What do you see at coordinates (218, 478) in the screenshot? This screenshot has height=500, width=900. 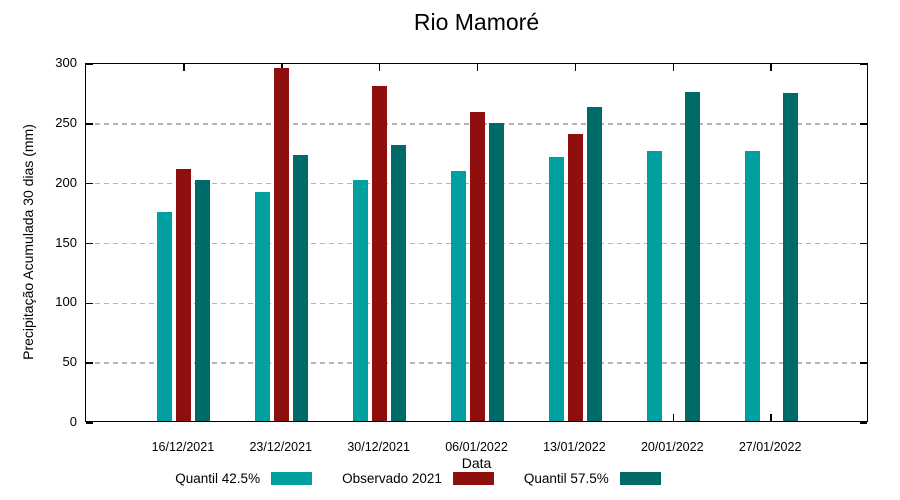 I see `legend-label: Quantil 42.5%` at bounding box center [218, 478].